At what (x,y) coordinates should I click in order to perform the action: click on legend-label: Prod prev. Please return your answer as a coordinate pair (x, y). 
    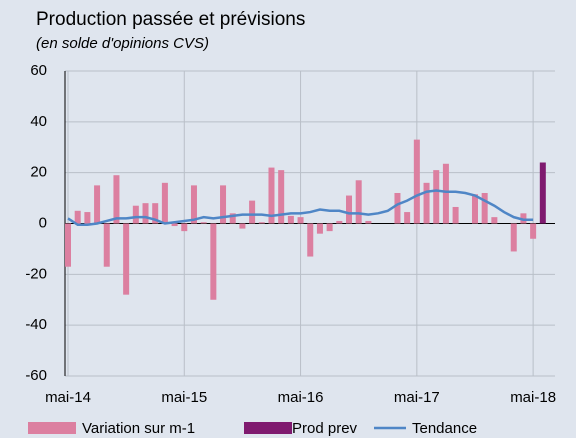
    Looking at the image, I should click on (325, 428).